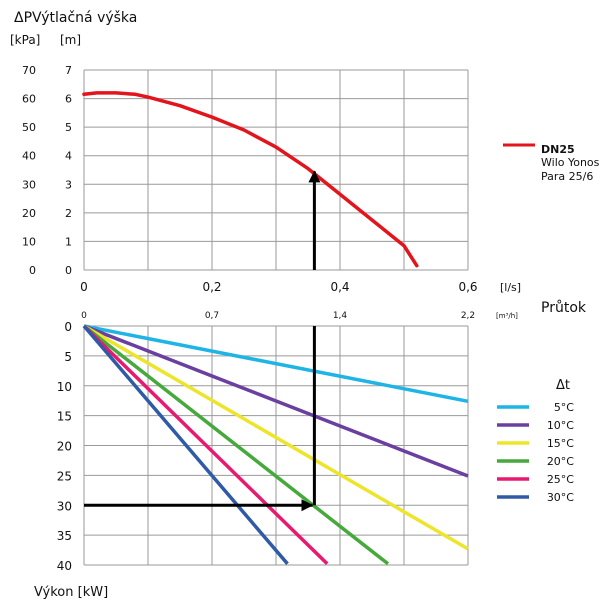 The width and height of the screenshot is (608, 606). I want to click on legend-dt-label: 15°C, so click(560, 443).